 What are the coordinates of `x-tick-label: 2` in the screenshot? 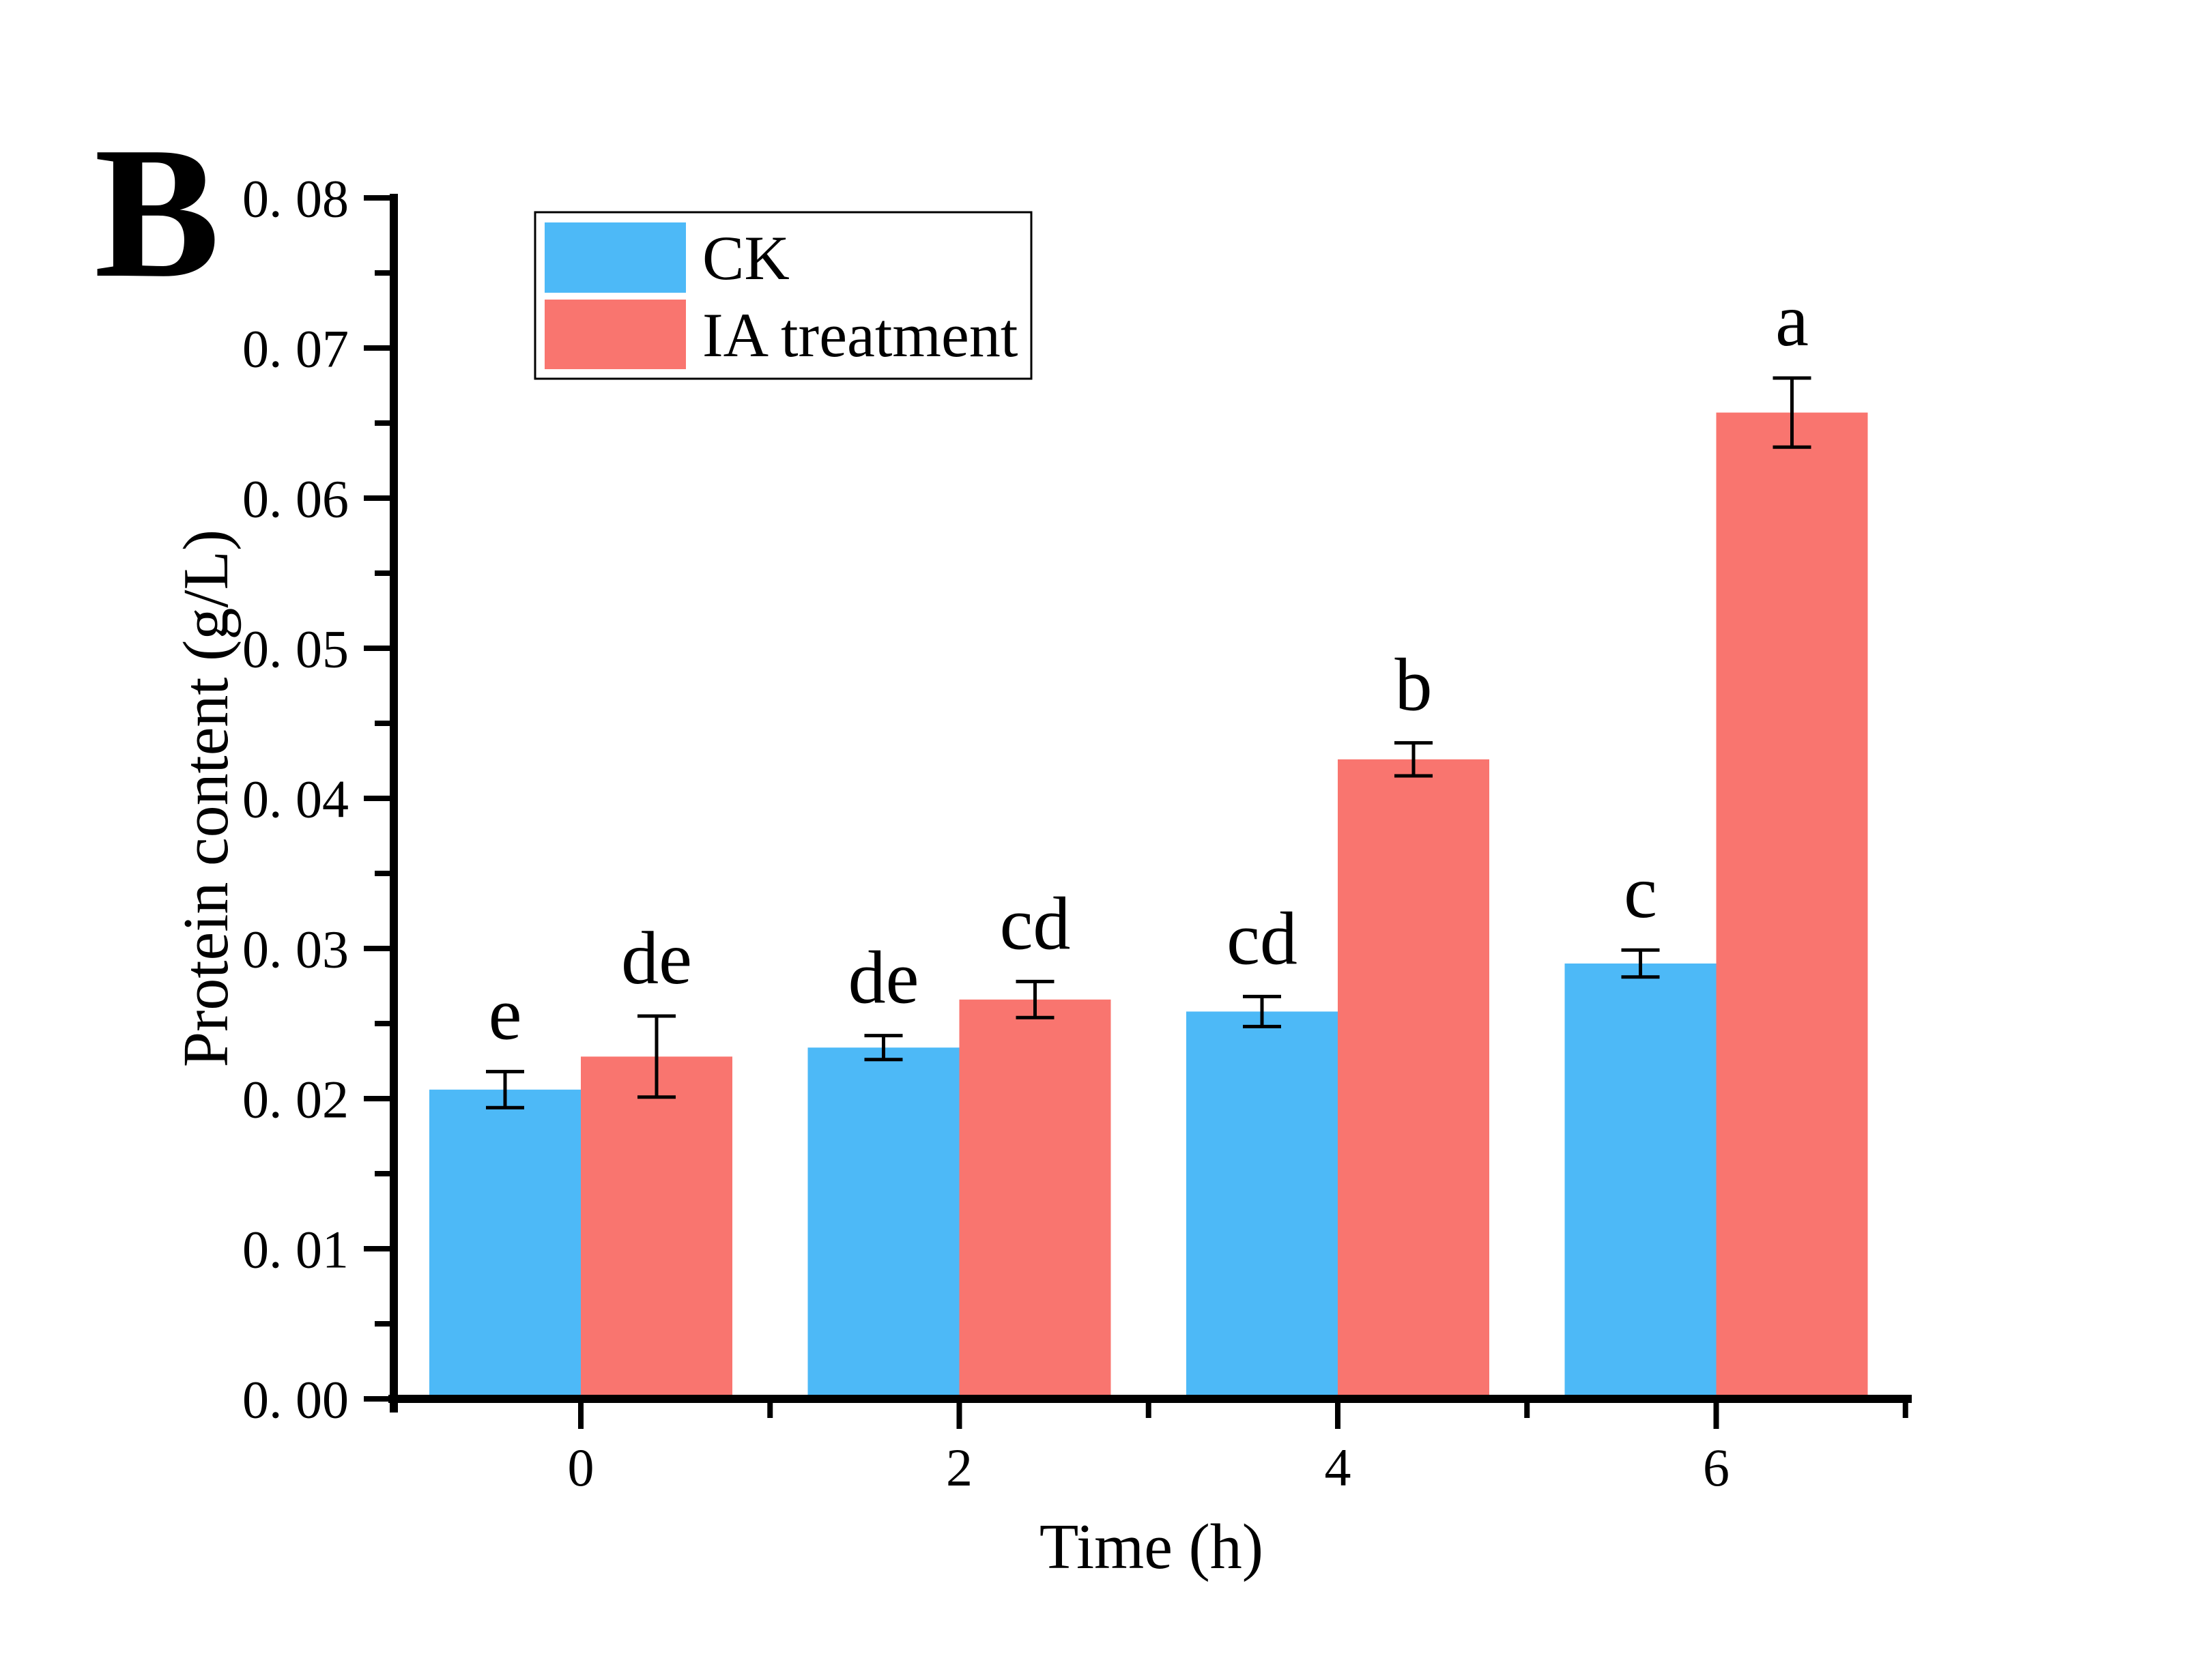 It's located at (960, 1467).